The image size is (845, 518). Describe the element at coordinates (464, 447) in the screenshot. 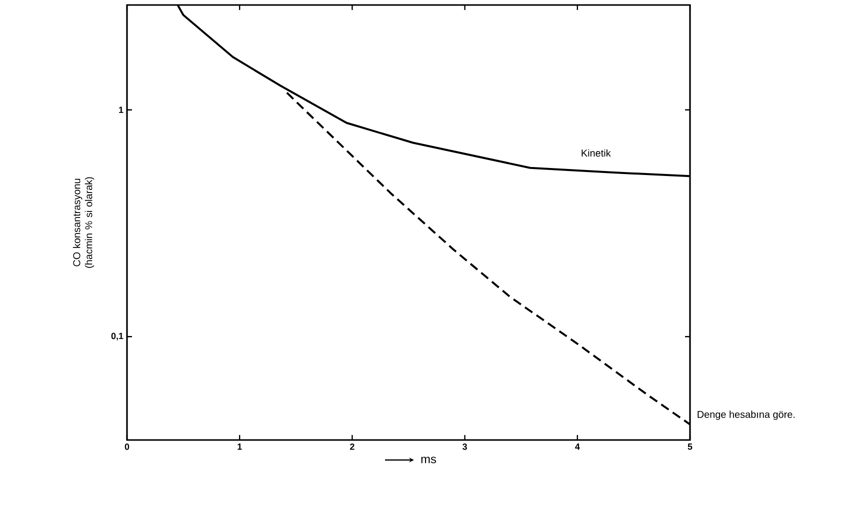

I see `x-tick-label: 3` at that location.